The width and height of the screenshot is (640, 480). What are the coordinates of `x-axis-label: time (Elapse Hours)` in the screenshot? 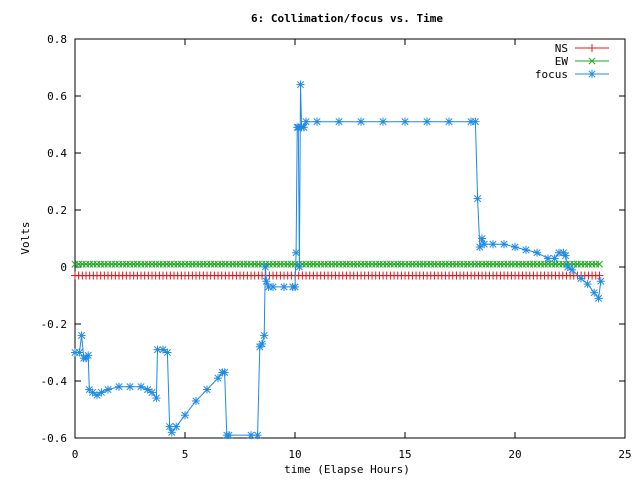 It's located at (347, 469).